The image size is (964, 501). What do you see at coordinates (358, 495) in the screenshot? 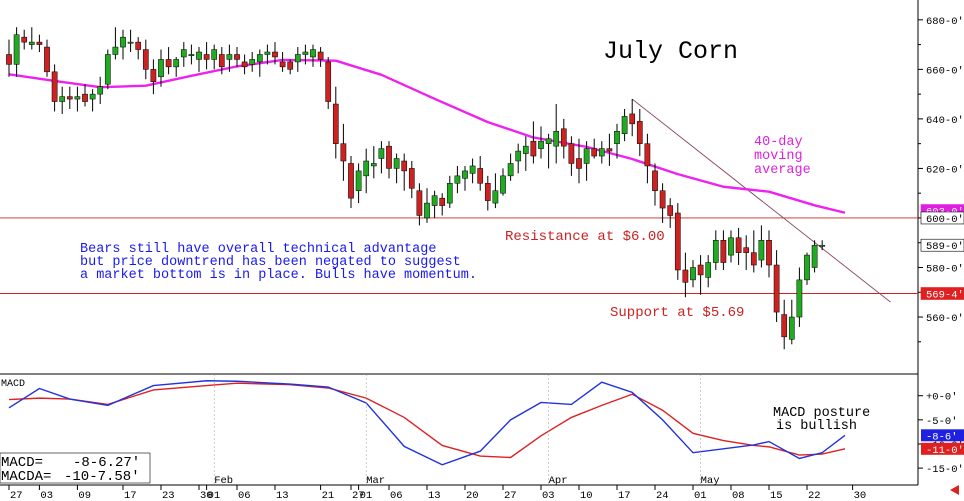
I see `date-tick-label: 27` at bounding box center [358, 495].